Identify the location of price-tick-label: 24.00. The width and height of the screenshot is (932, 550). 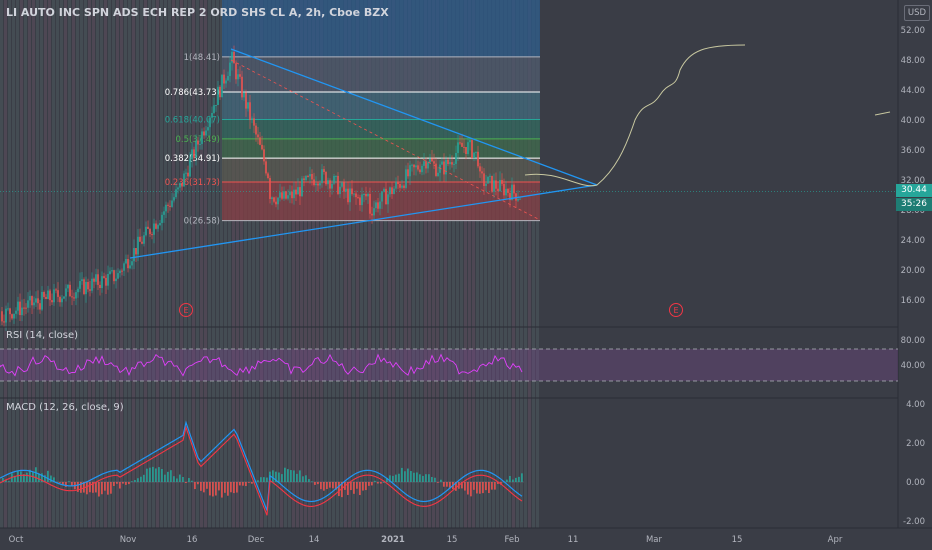
(913, 241).